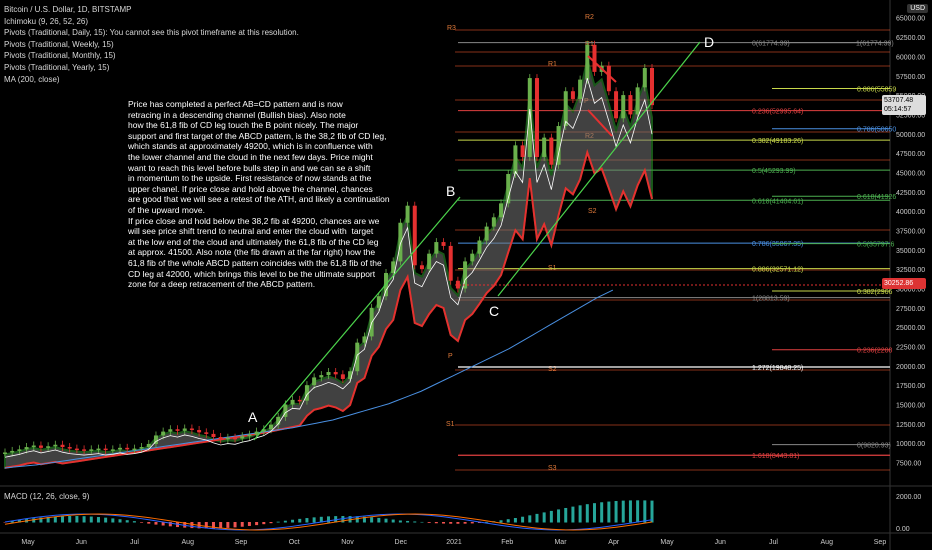 The image size is (932, 550). Describe the element at coordinates (875, 292) in the screenshot. I see `fib-abcd-label: 0.382(2966` at that location.